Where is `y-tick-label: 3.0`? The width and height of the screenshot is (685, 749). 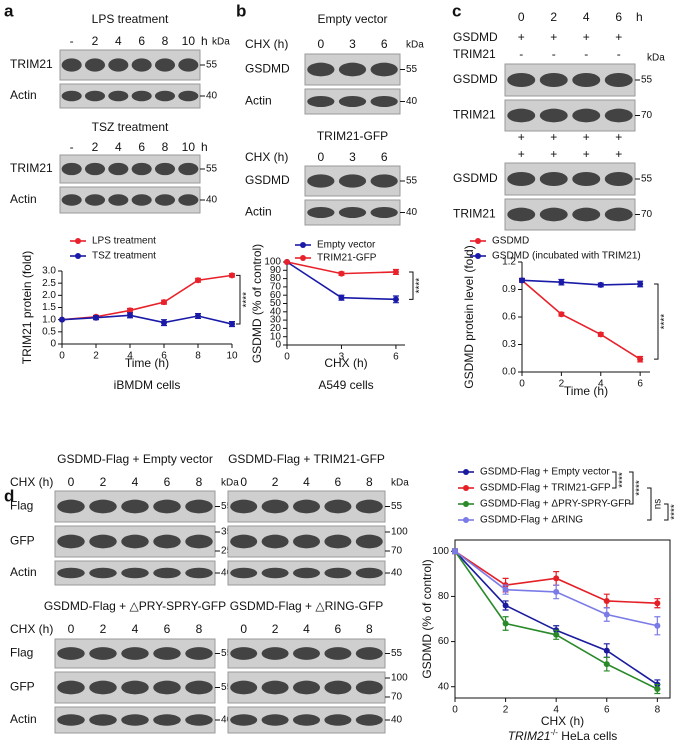 y-tick-label: 3.0 is located at coordinates (49, 271).